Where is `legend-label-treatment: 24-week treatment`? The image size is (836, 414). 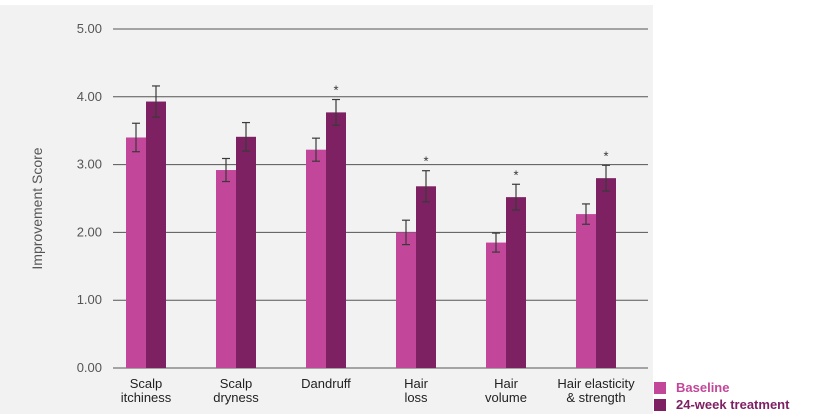 legend-label-treatment: 24-week treatment is located at coordinates (733, 404).